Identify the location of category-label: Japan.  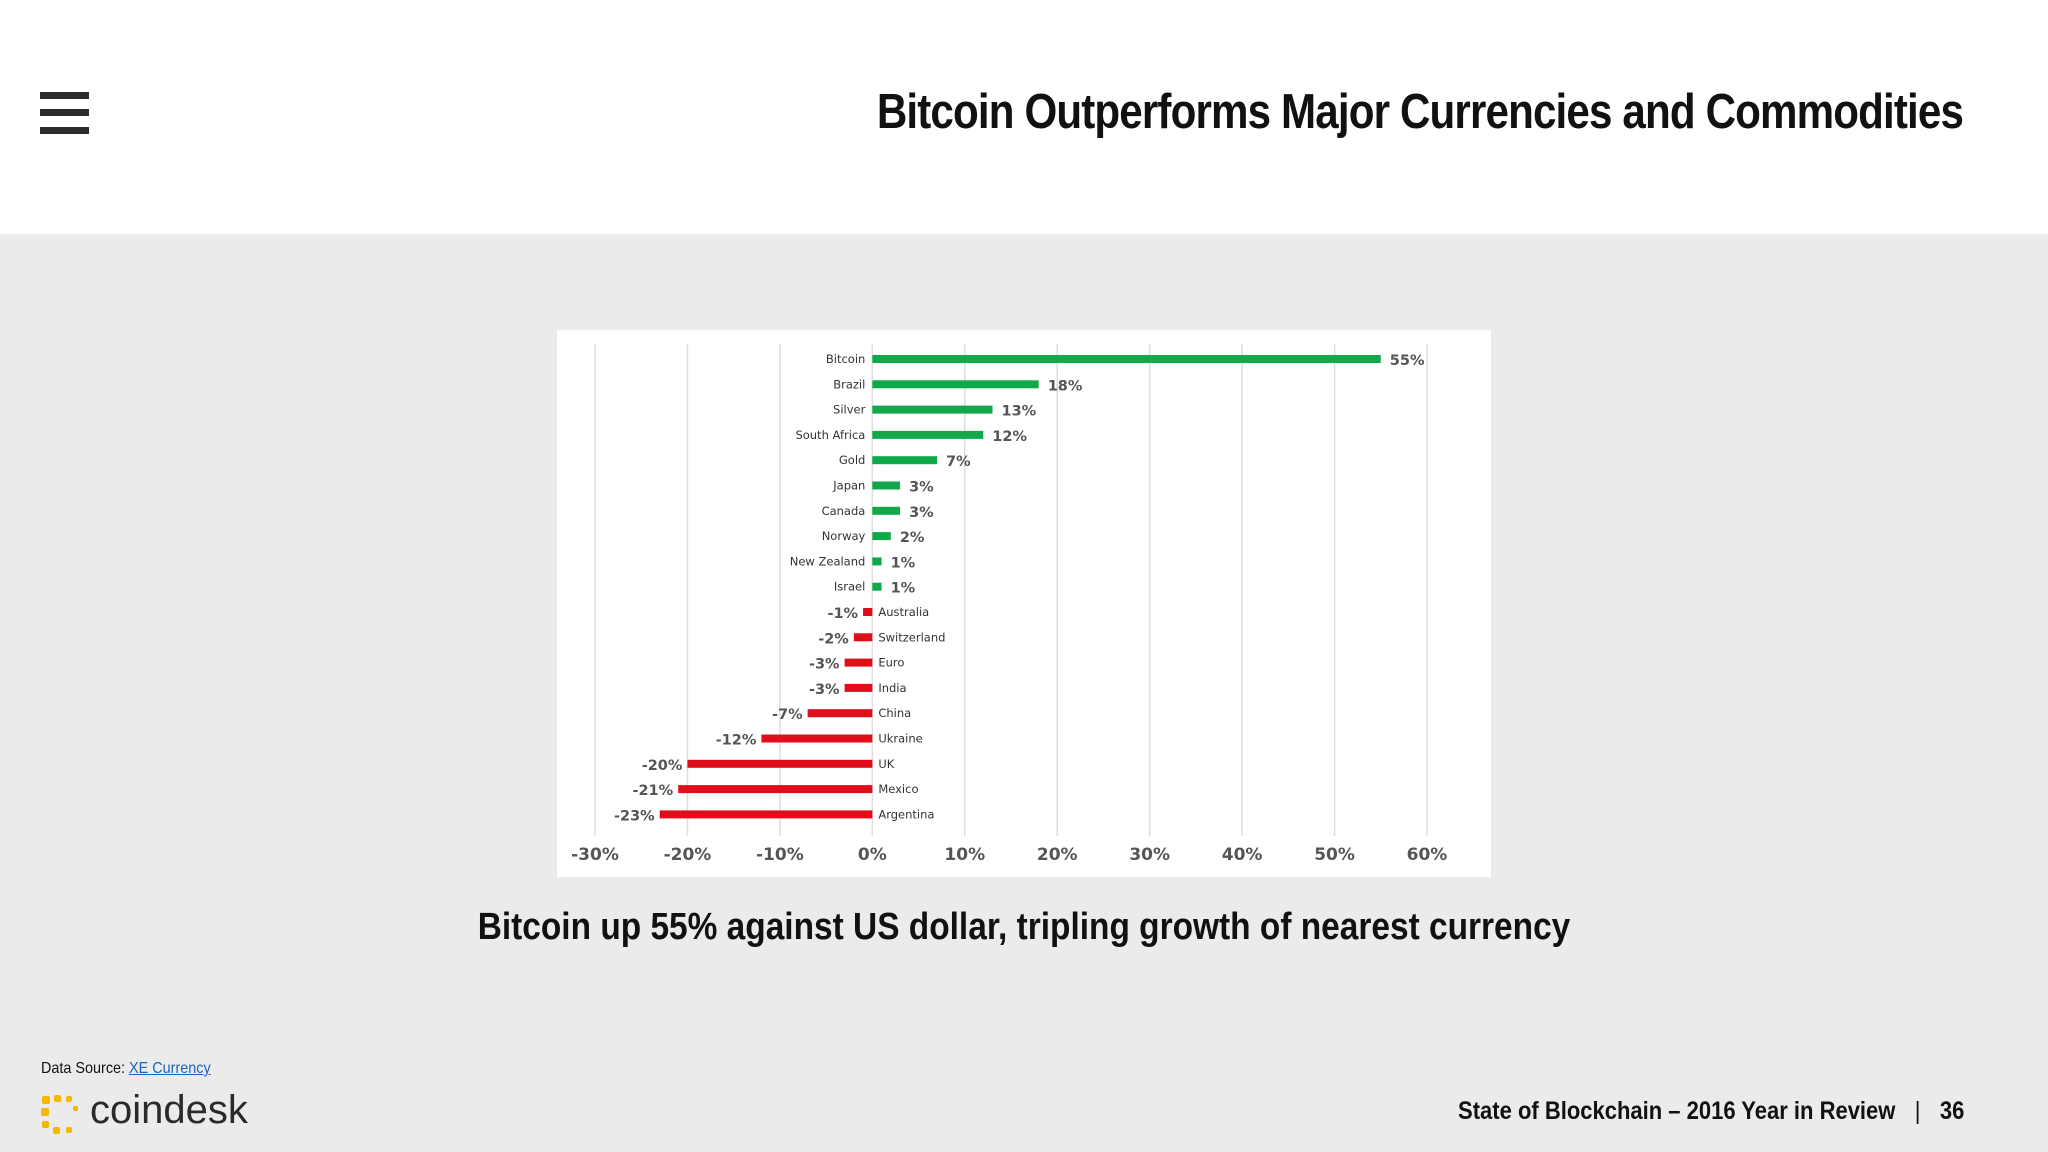
(848, 486).